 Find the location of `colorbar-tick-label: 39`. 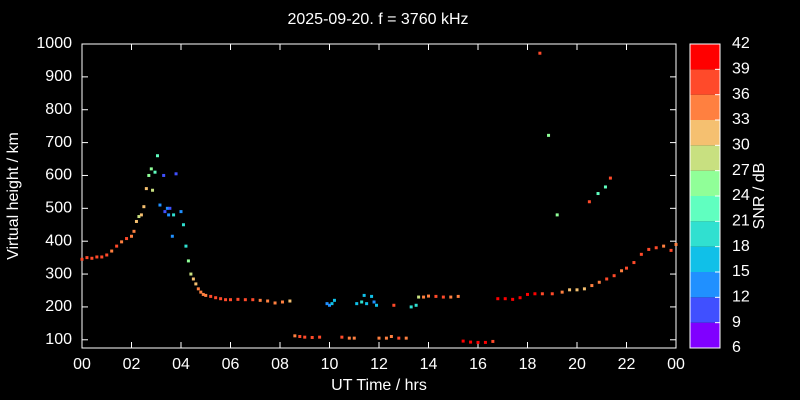

colorbar-tick-label: 39 is located at coordinates (741, 69).